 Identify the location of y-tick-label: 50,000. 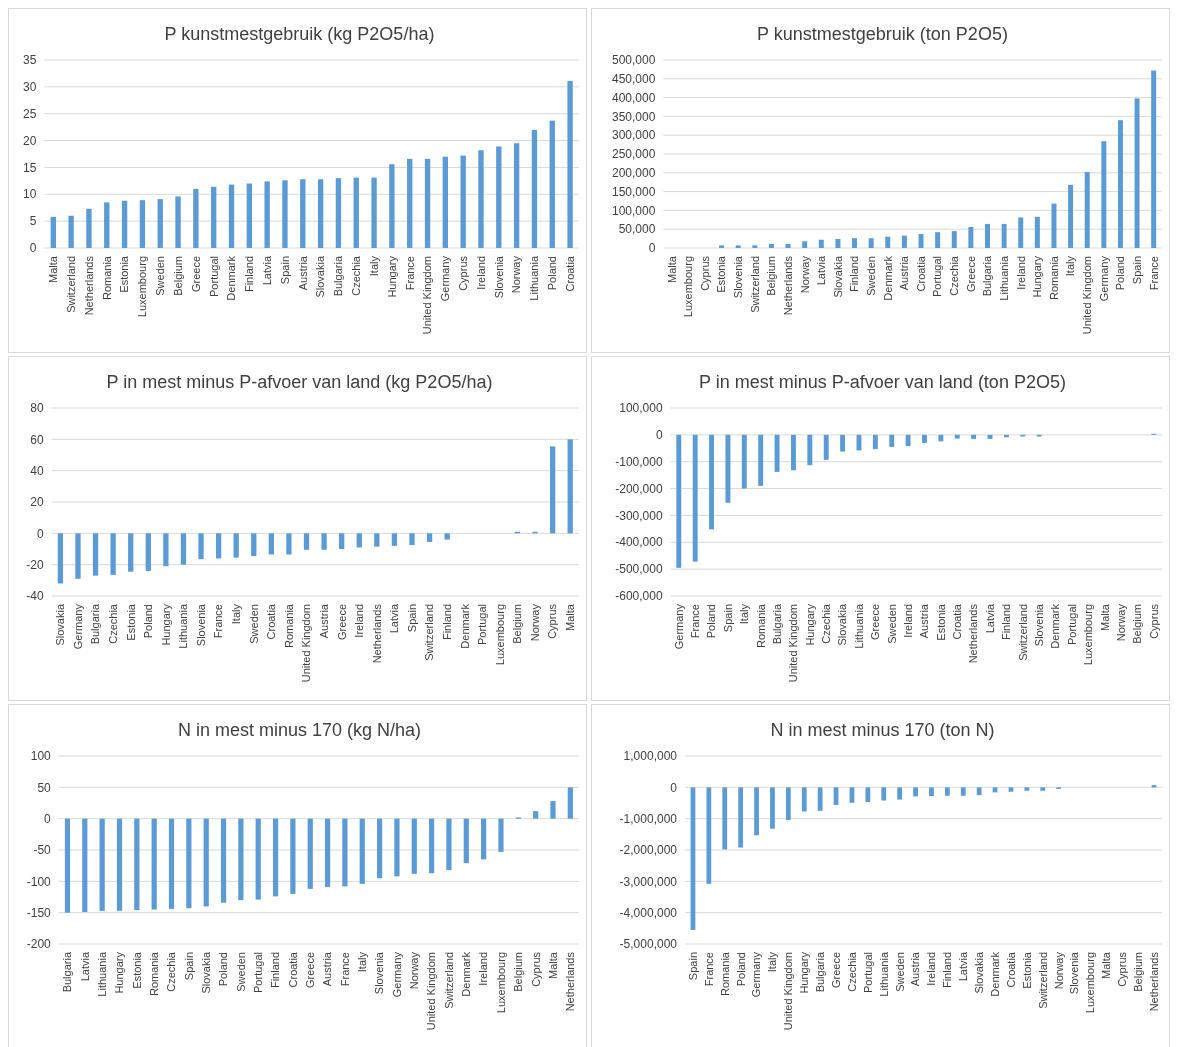
(637, 229).